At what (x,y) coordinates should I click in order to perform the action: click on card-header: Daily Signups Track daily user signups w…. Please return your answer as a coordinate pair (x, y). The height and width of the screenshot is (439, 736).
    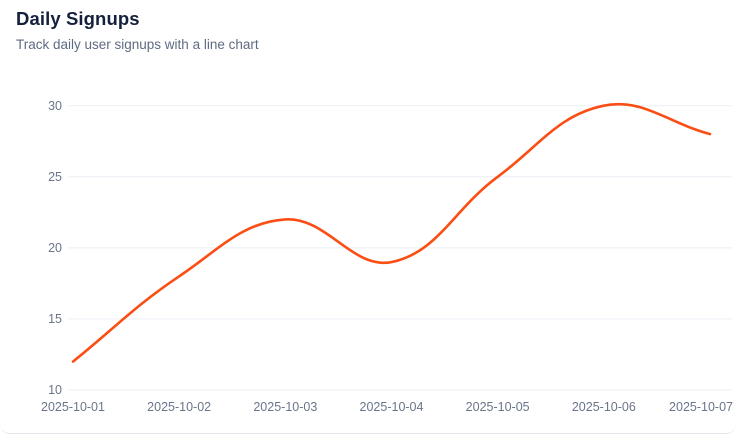
    Looking at the image, I should click on (137, 30).